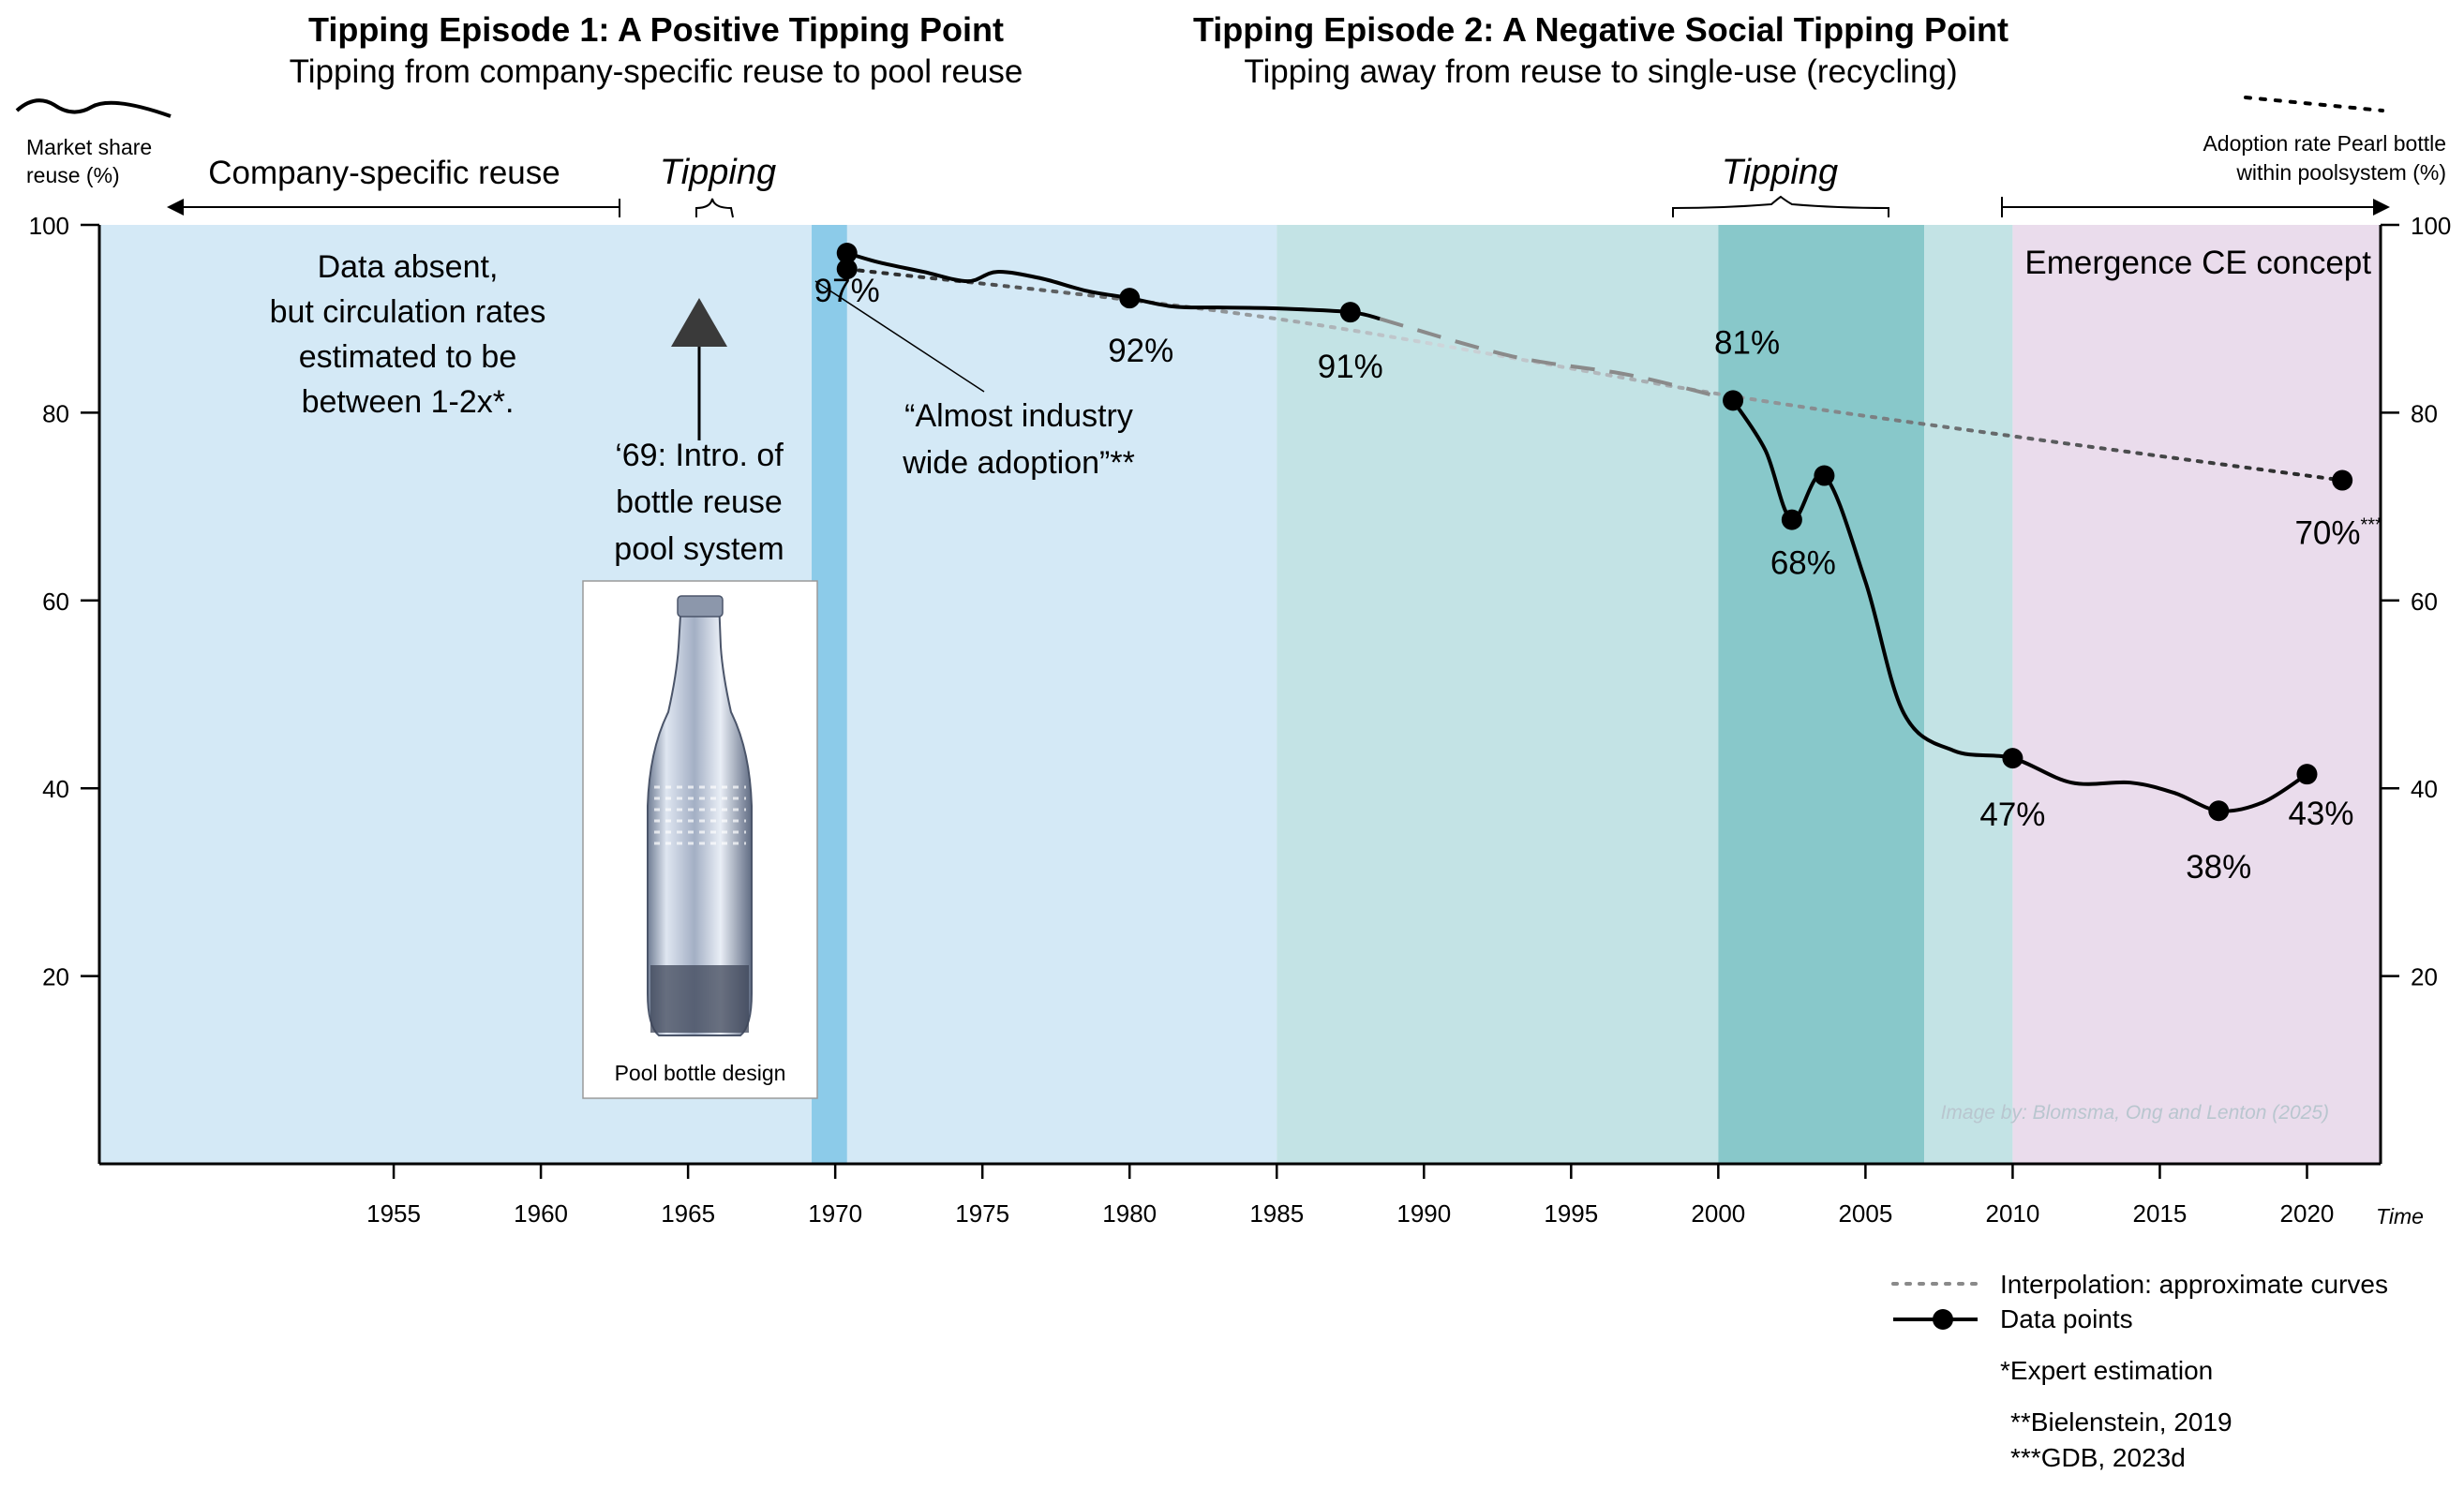 Image resolution: width=2464 pixels, height=1489 pixels. I want to click on right-y-tick-label: 100, so click(2431, 226).